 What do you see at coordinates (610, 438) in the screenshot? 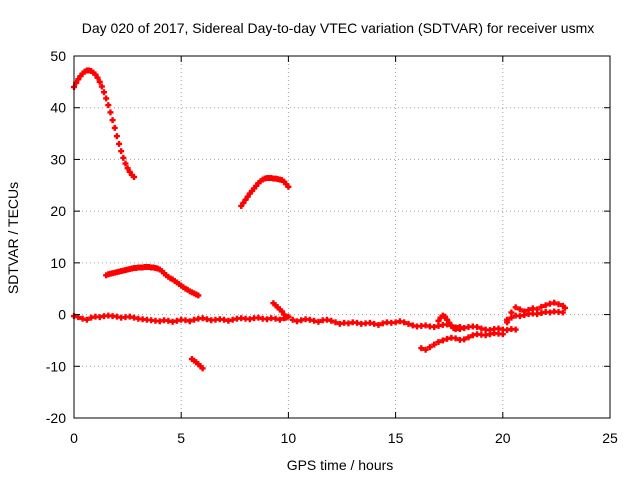
I see `x-tick-label: 25` at bounding box center [610, 438].